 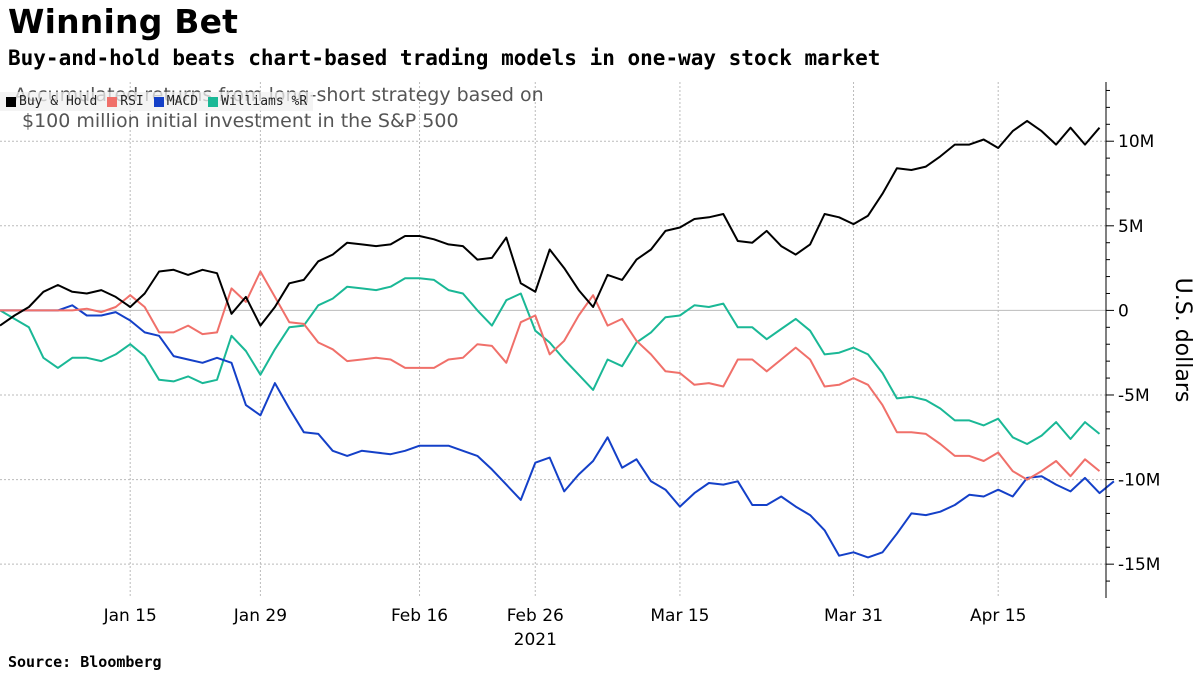 I want to click on legend-item-rsi: RSI, so click(x=125, y=101).